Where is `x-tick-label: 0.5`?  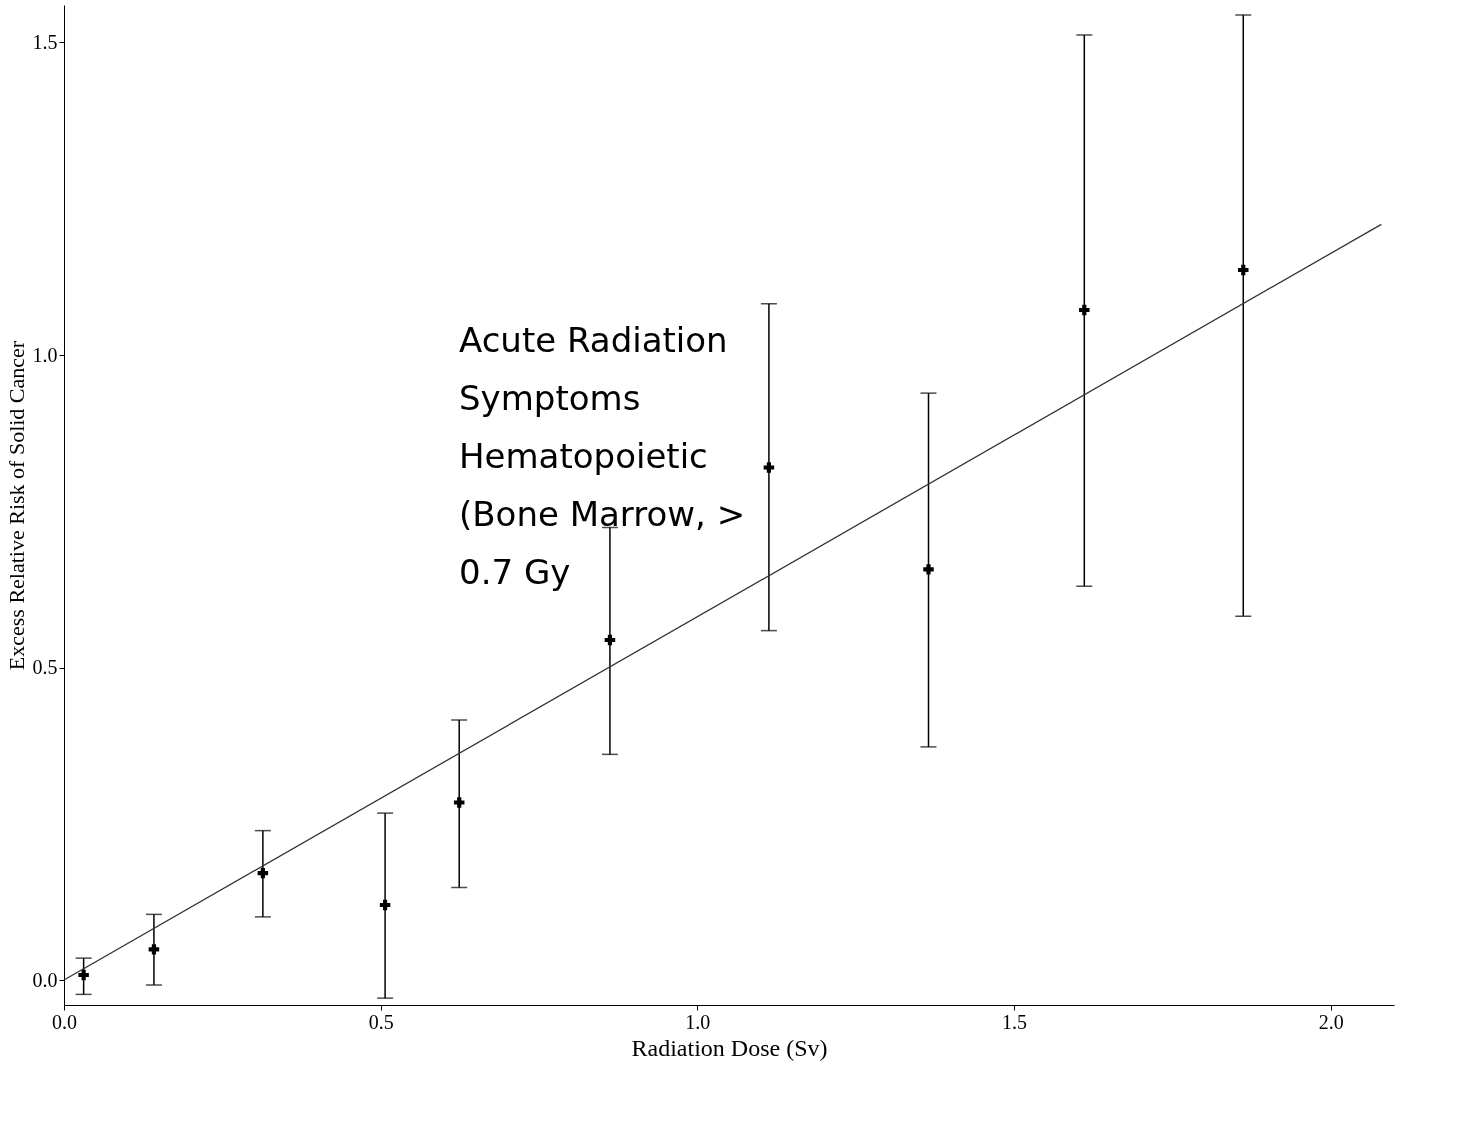 x-tick-label: 0.5 is located at coordinates (381, 1021).